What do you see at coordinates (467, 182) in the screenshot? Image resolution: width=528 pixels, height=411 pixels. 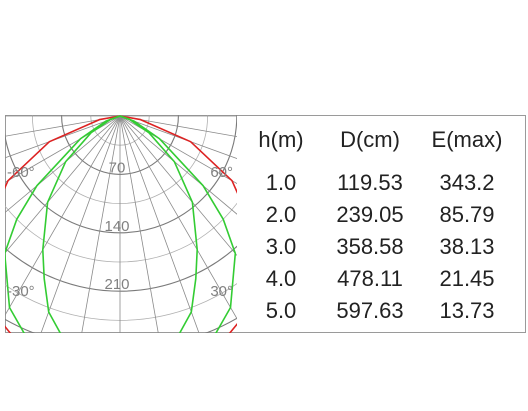 I see `table-cell: 343.2` at bounding box center [467, 182].